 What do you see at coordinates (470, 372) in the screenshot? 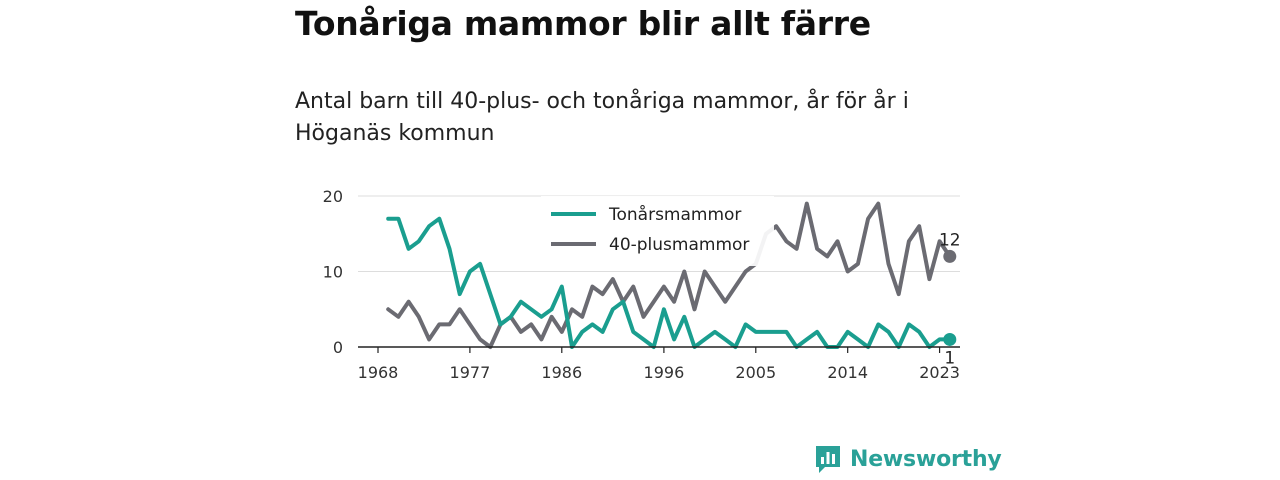
I see `x-tick-label: 1977` at bounding box center [470, 372].